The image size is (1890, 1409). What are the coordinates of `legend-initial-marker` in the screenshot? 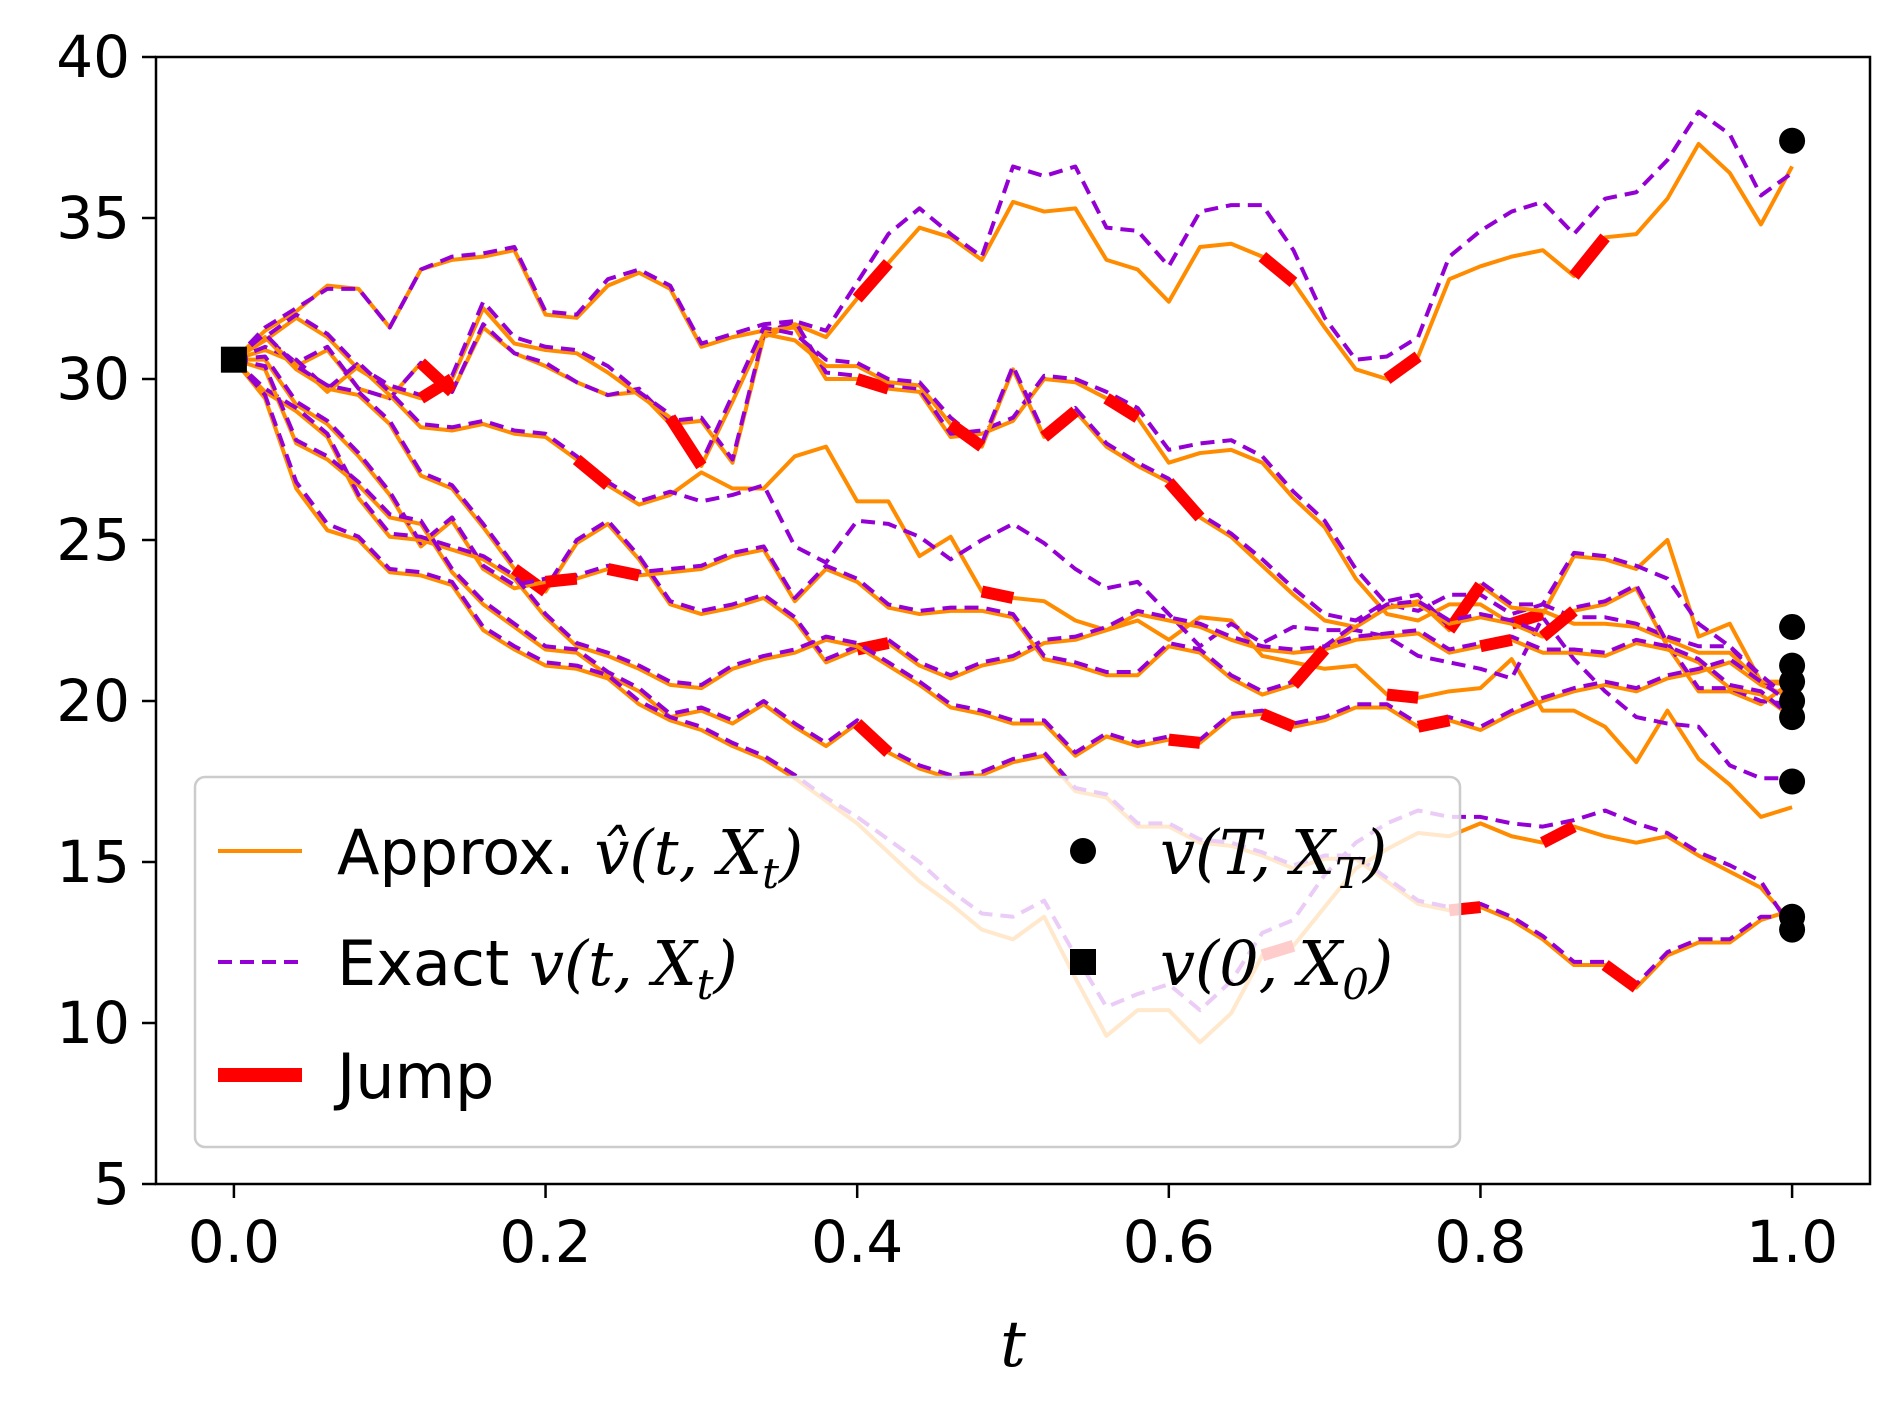 It's located at (1083, 962).